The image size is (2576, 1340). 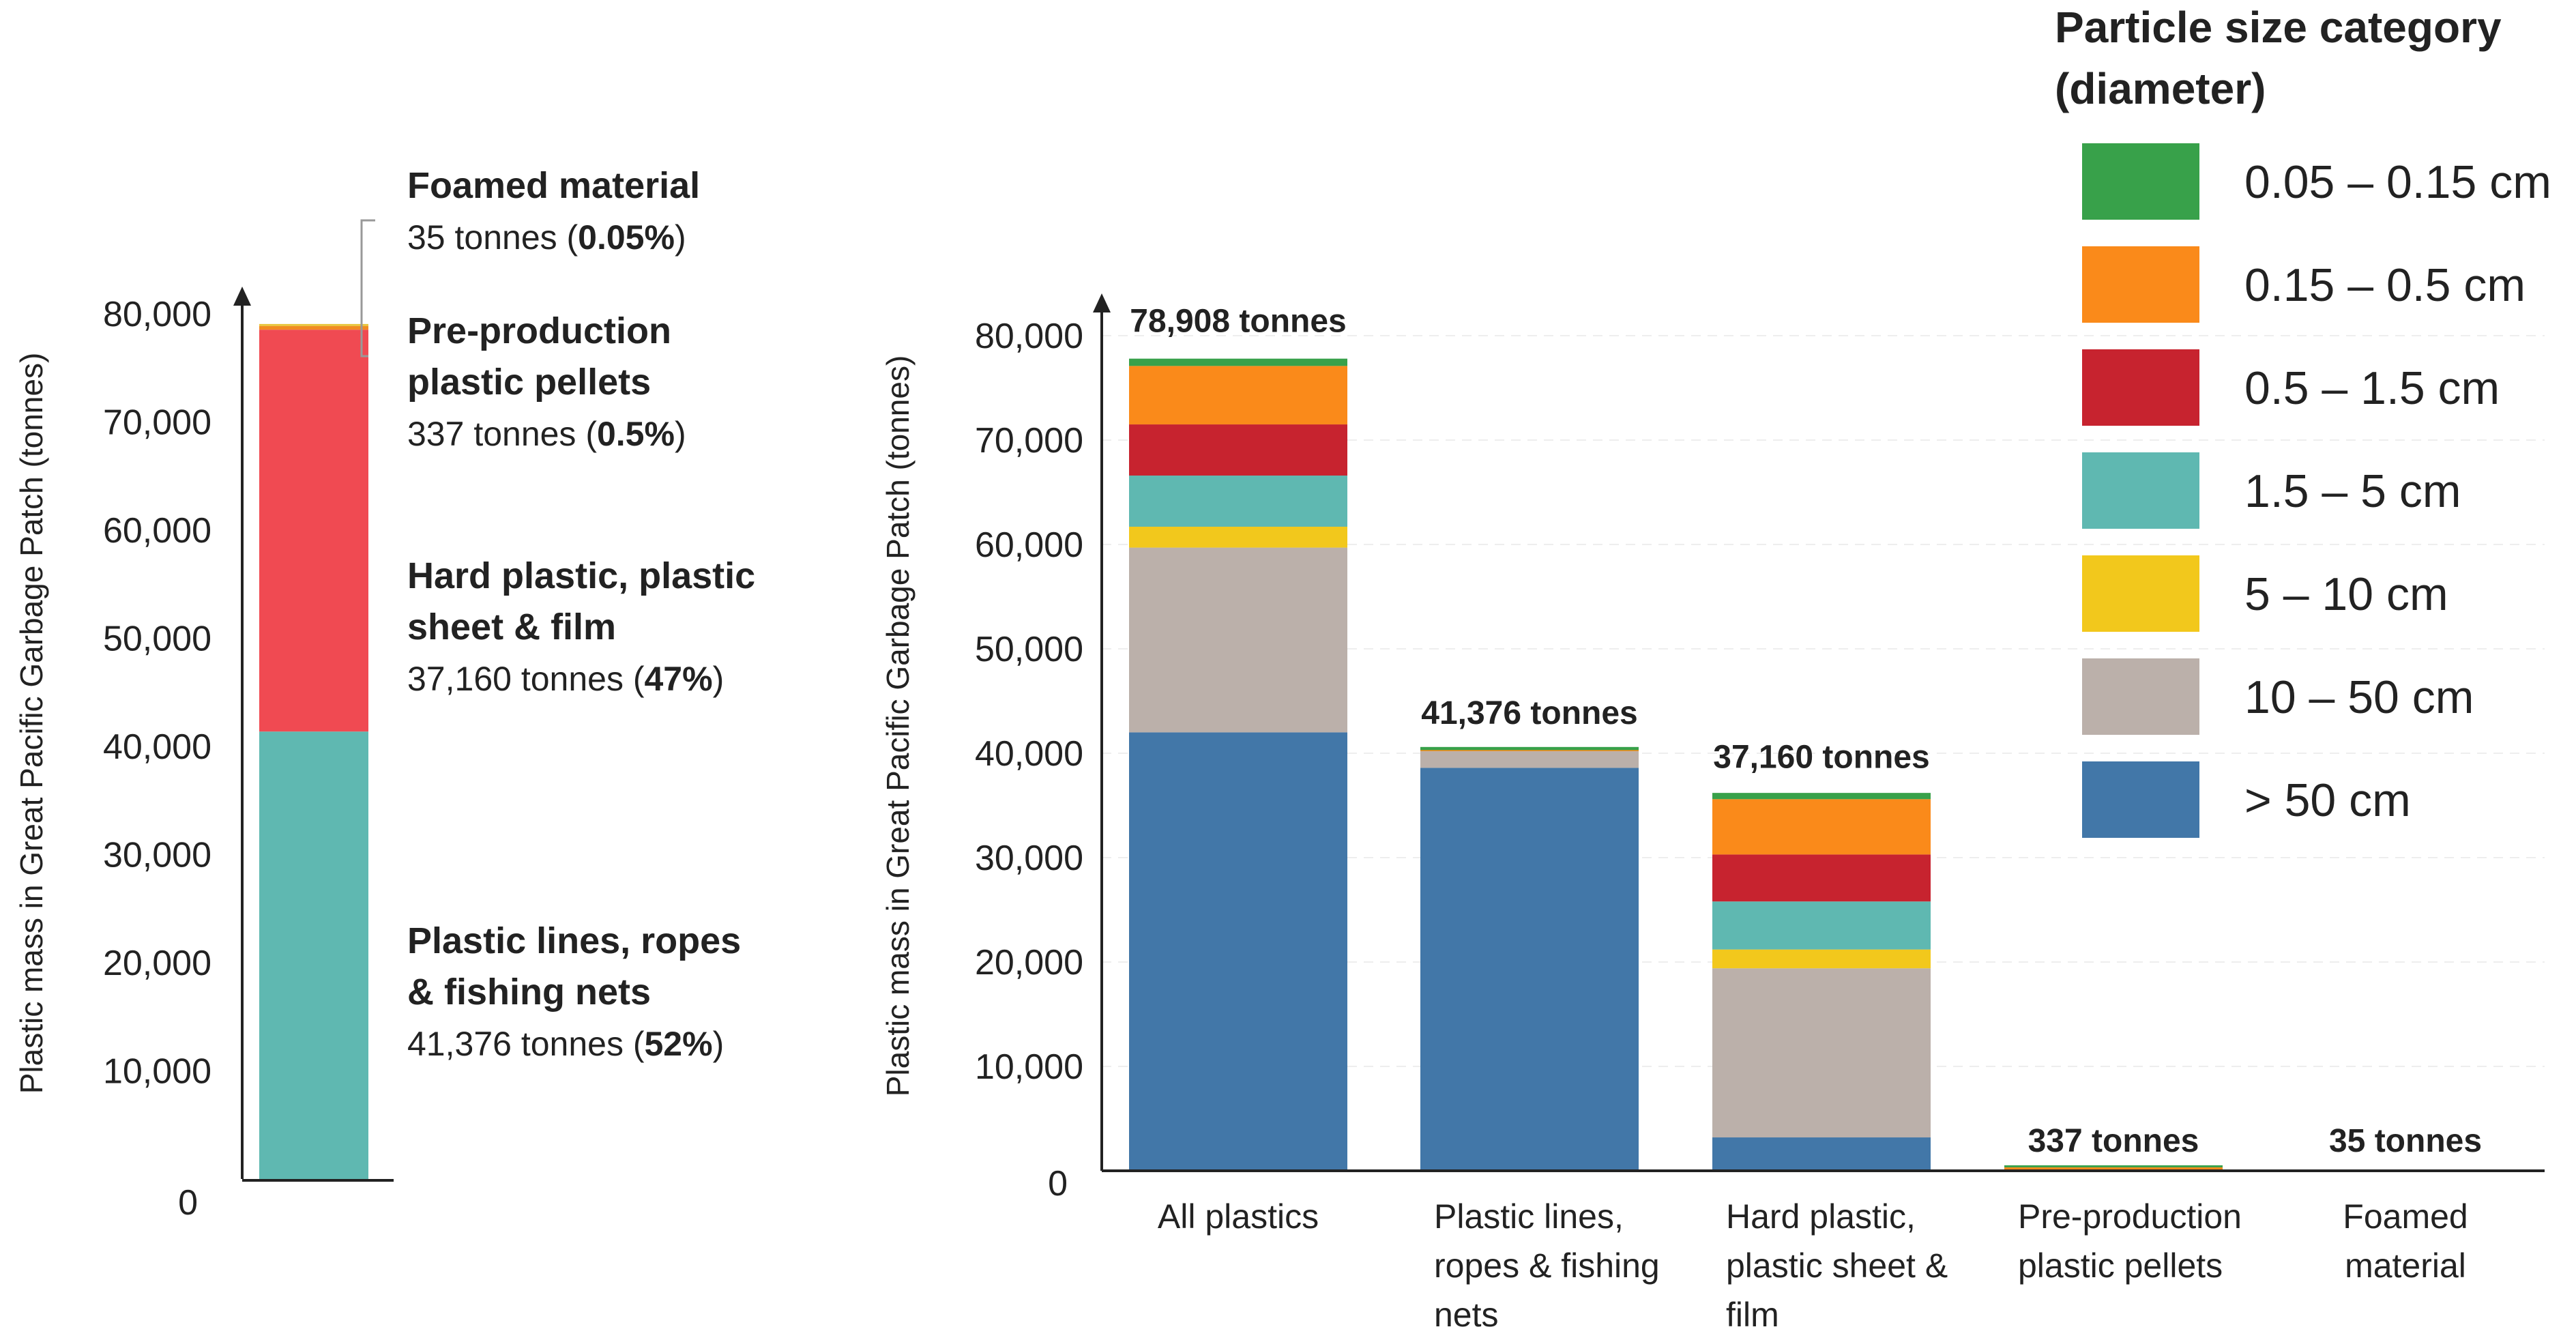 I want to click on right-y-tick-label: 40,000, so click(x=1029, y=754).